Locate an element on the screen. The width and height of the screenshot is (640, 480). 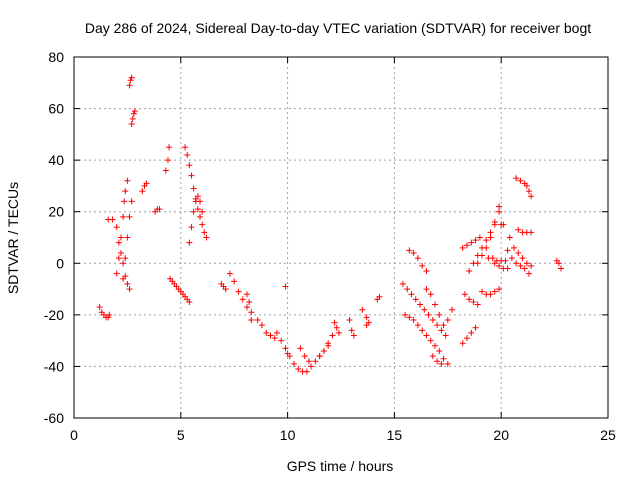
series-arc20 is located at coordinates (313, 353).